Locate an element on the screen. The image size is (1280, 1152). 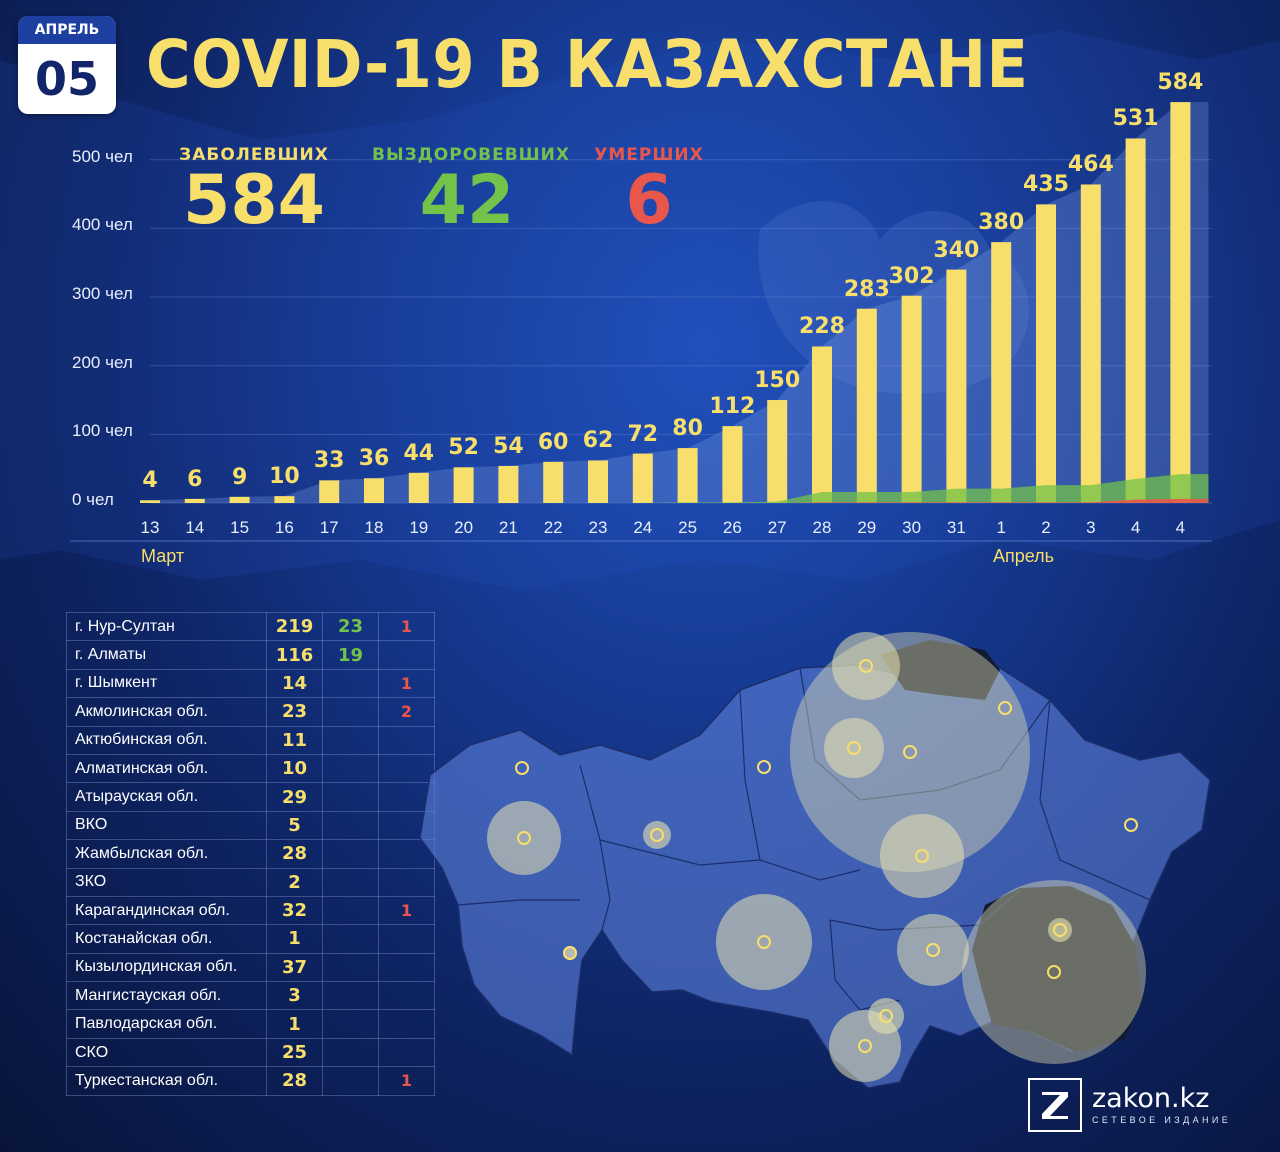
region-name: Жамбылская обл. is located at coordinates (166, 854).